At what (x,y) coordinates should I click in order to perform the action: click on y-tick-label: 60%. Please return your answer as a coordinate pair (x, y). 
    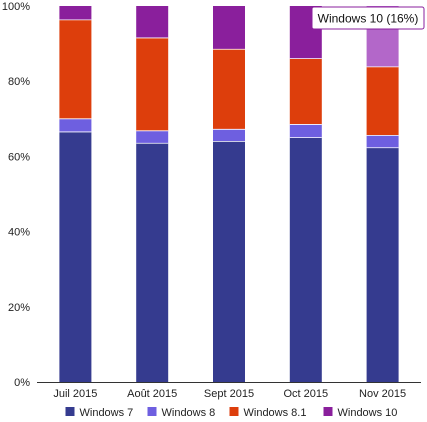
    Looking at the image, I should click on (19, 157).